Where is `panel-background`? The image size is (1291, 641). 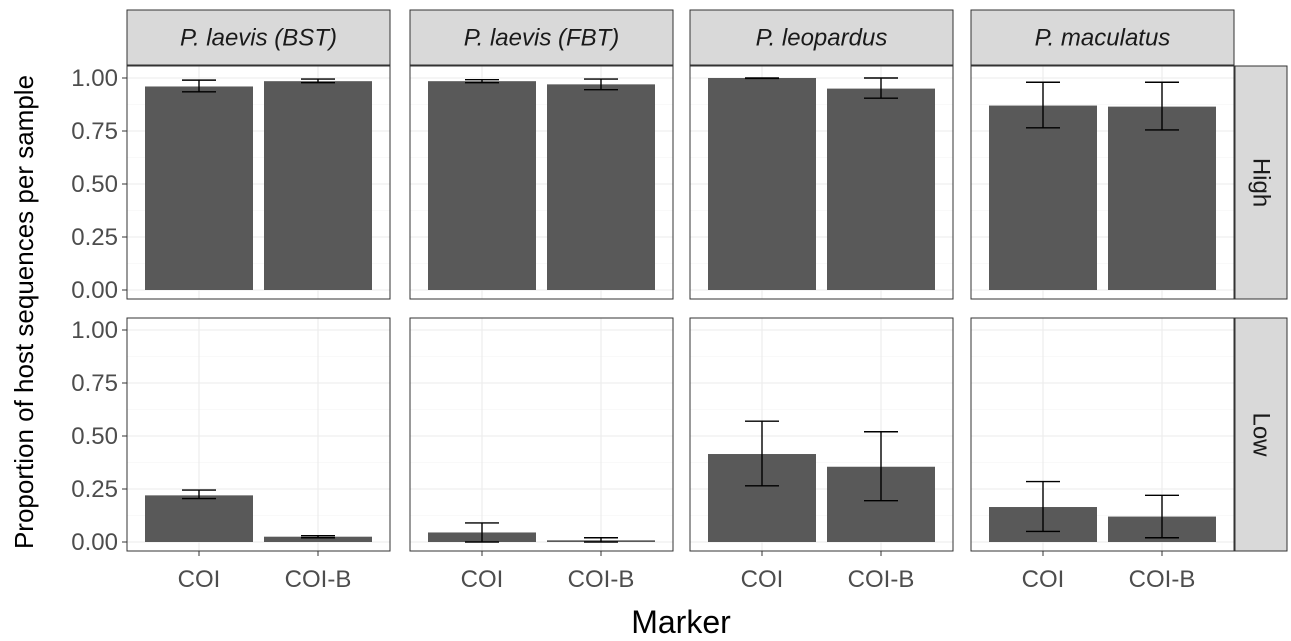
panel-background is located at coordinates (541, 434).